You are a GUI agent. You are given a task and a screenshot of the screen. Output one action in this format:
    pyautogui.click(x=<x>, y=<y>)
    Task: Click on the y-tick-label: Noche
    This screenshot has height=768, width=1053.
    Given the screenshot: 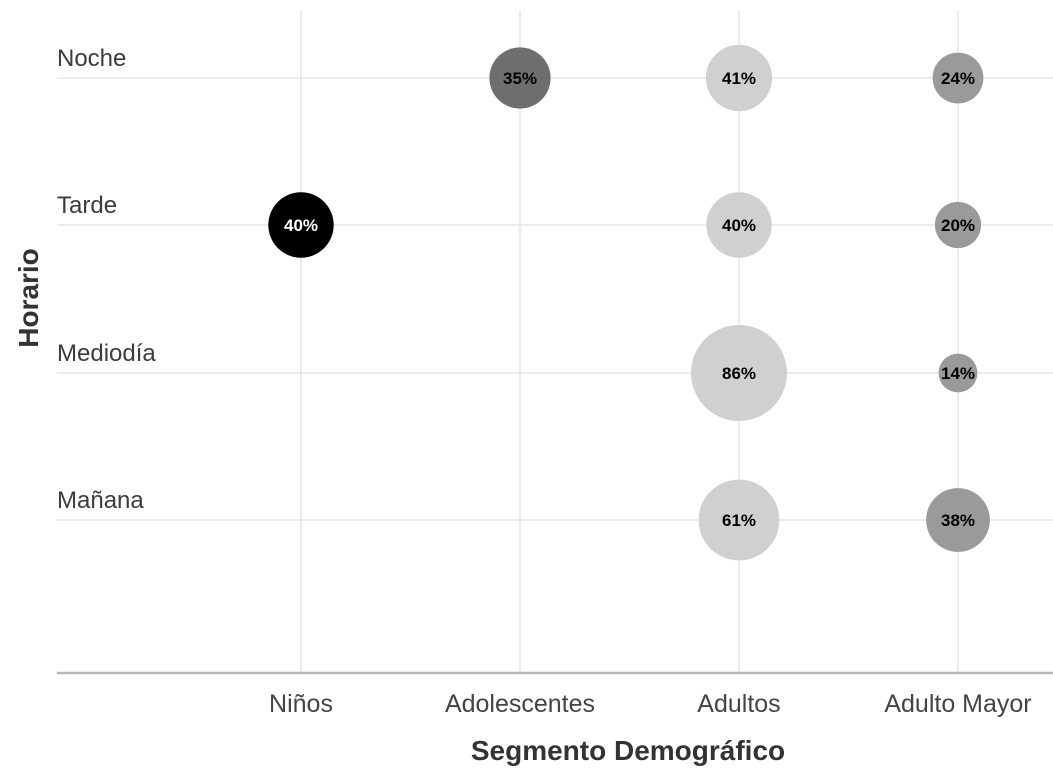 What is the action you would take?
    pyautogui.click(x=91, y=58)
    